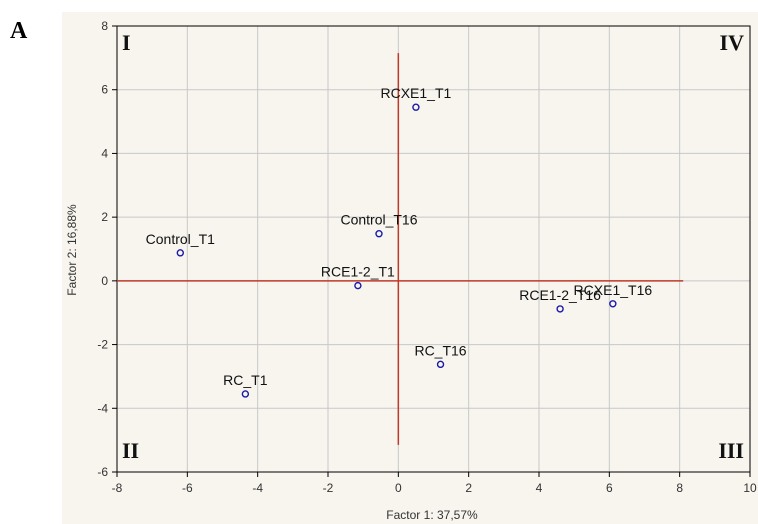 This screenshot has width=758, height=524. I want to click on x-tick-label: 2, so click(468, 488).